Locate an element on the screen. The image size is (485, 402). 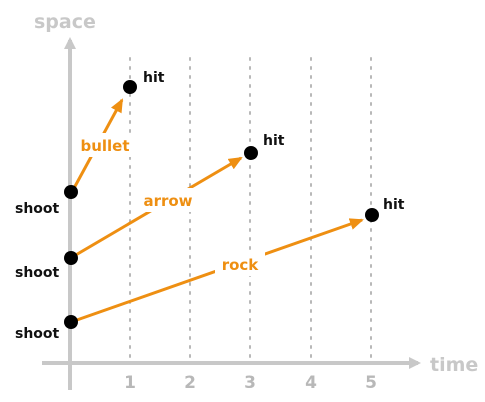
rock-shoot-label: shoot is located at coordinates (37, 334).